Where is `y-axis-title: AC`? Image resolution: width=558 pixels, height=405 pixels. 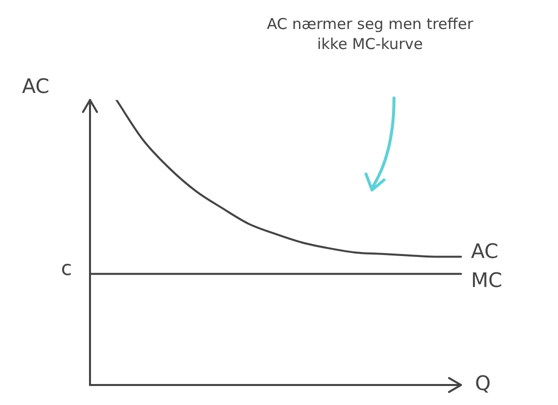
y-axis-title: AC is located at coordinates (36, 86).